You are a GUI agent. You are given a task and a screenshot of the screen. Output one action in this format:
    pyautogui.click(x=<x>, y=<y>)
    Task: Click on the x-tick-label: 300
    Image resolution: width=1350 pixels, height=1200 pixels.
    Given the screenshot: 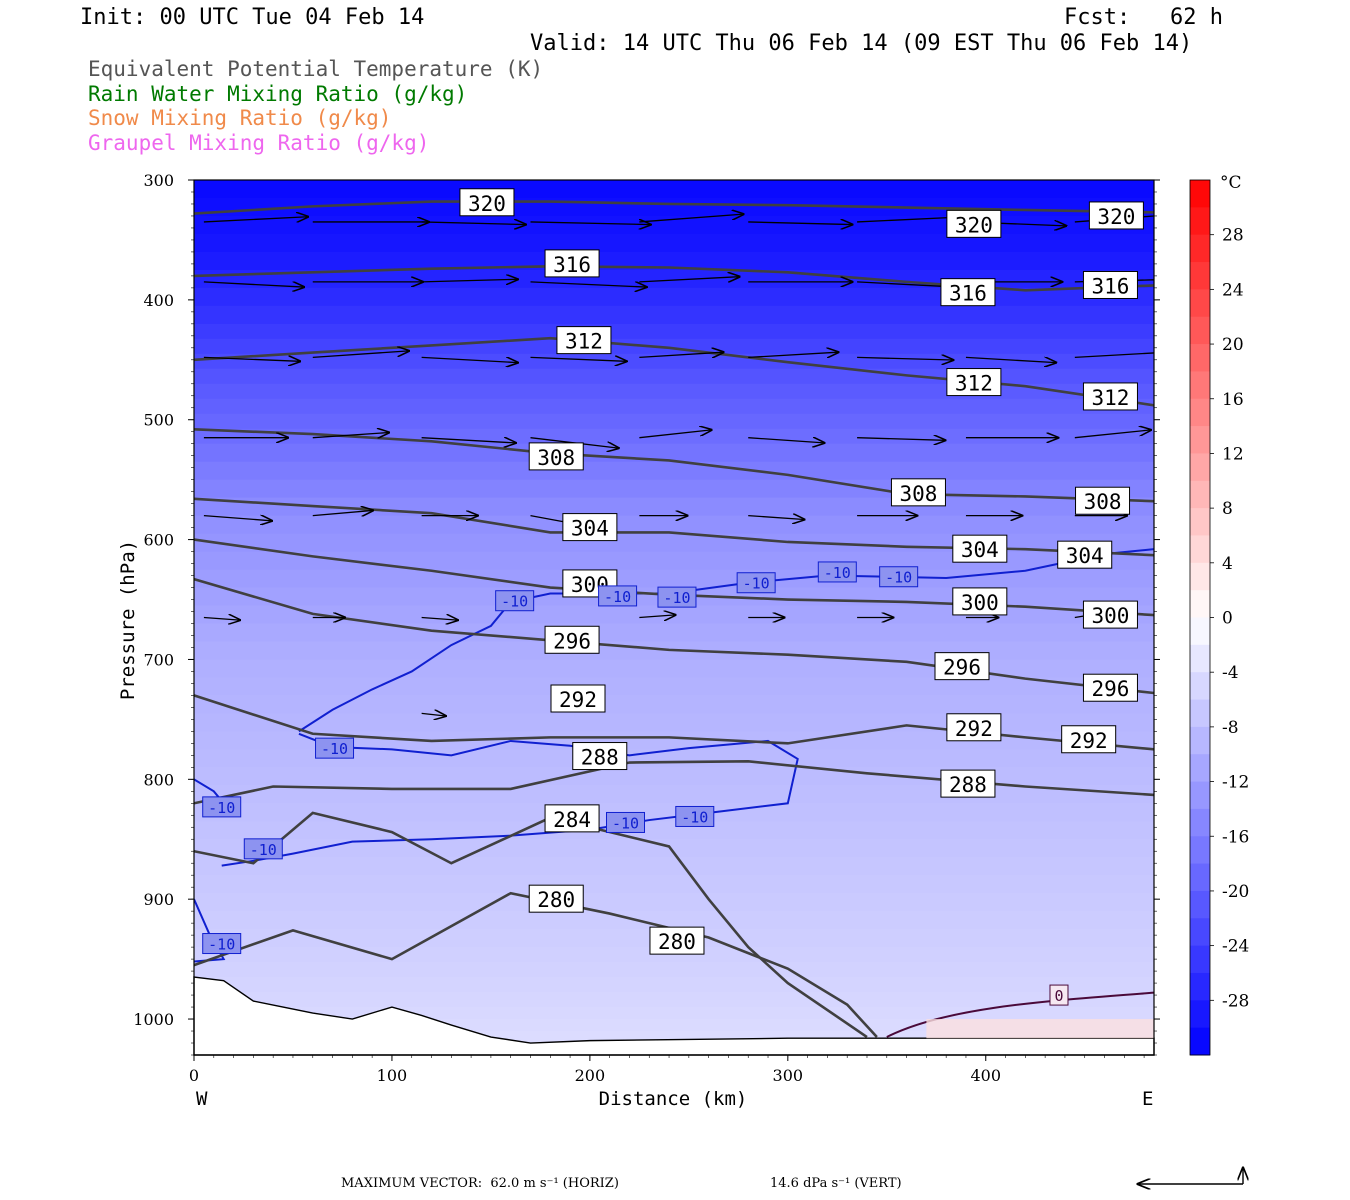 What is the action you would take?
    pyautogui.click(x=788, y=1075)
    